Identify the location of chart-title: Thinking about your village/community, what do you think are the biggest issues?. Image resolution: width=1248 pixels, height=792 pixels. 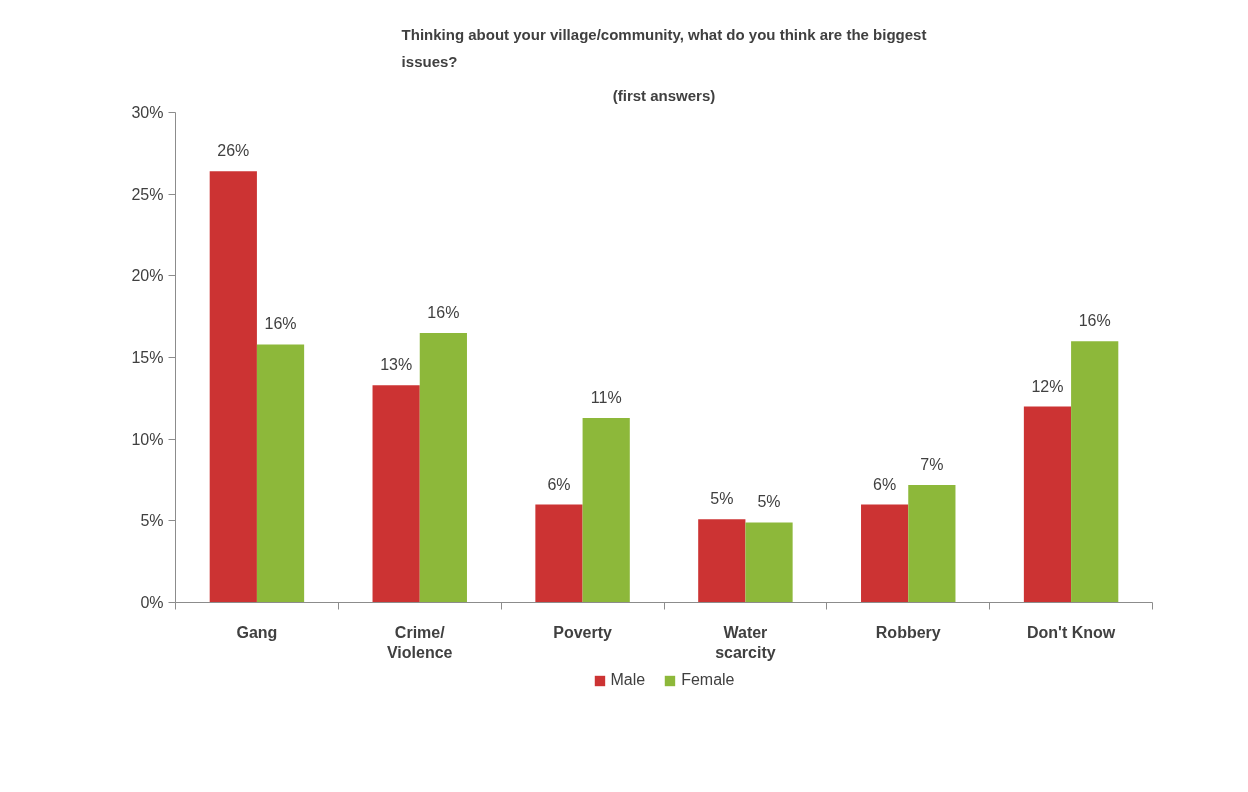
(664, 48).